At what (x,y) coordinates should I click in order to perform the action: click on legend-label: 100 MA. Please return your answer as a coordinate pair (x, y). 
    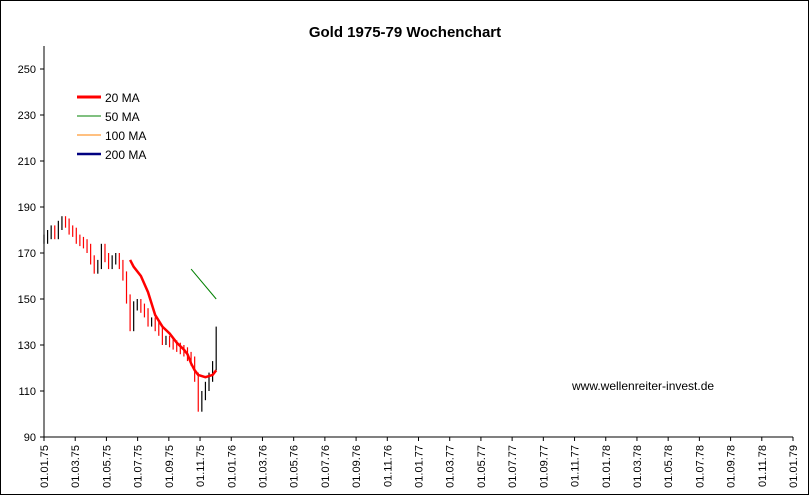
    Looking at the image, I should click on (125, 136).